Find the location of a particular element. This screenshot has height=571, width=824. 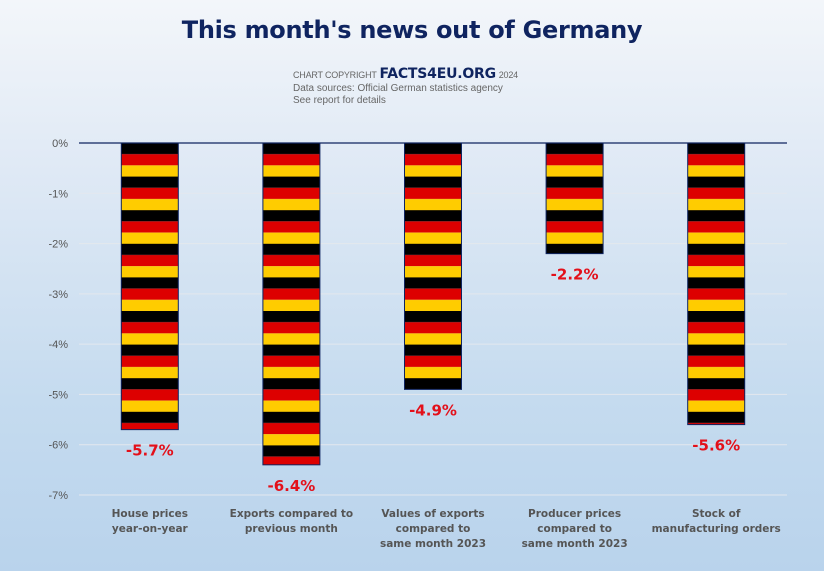

x-tick-label-line: Producer prices is located at coordinates (574, 514).